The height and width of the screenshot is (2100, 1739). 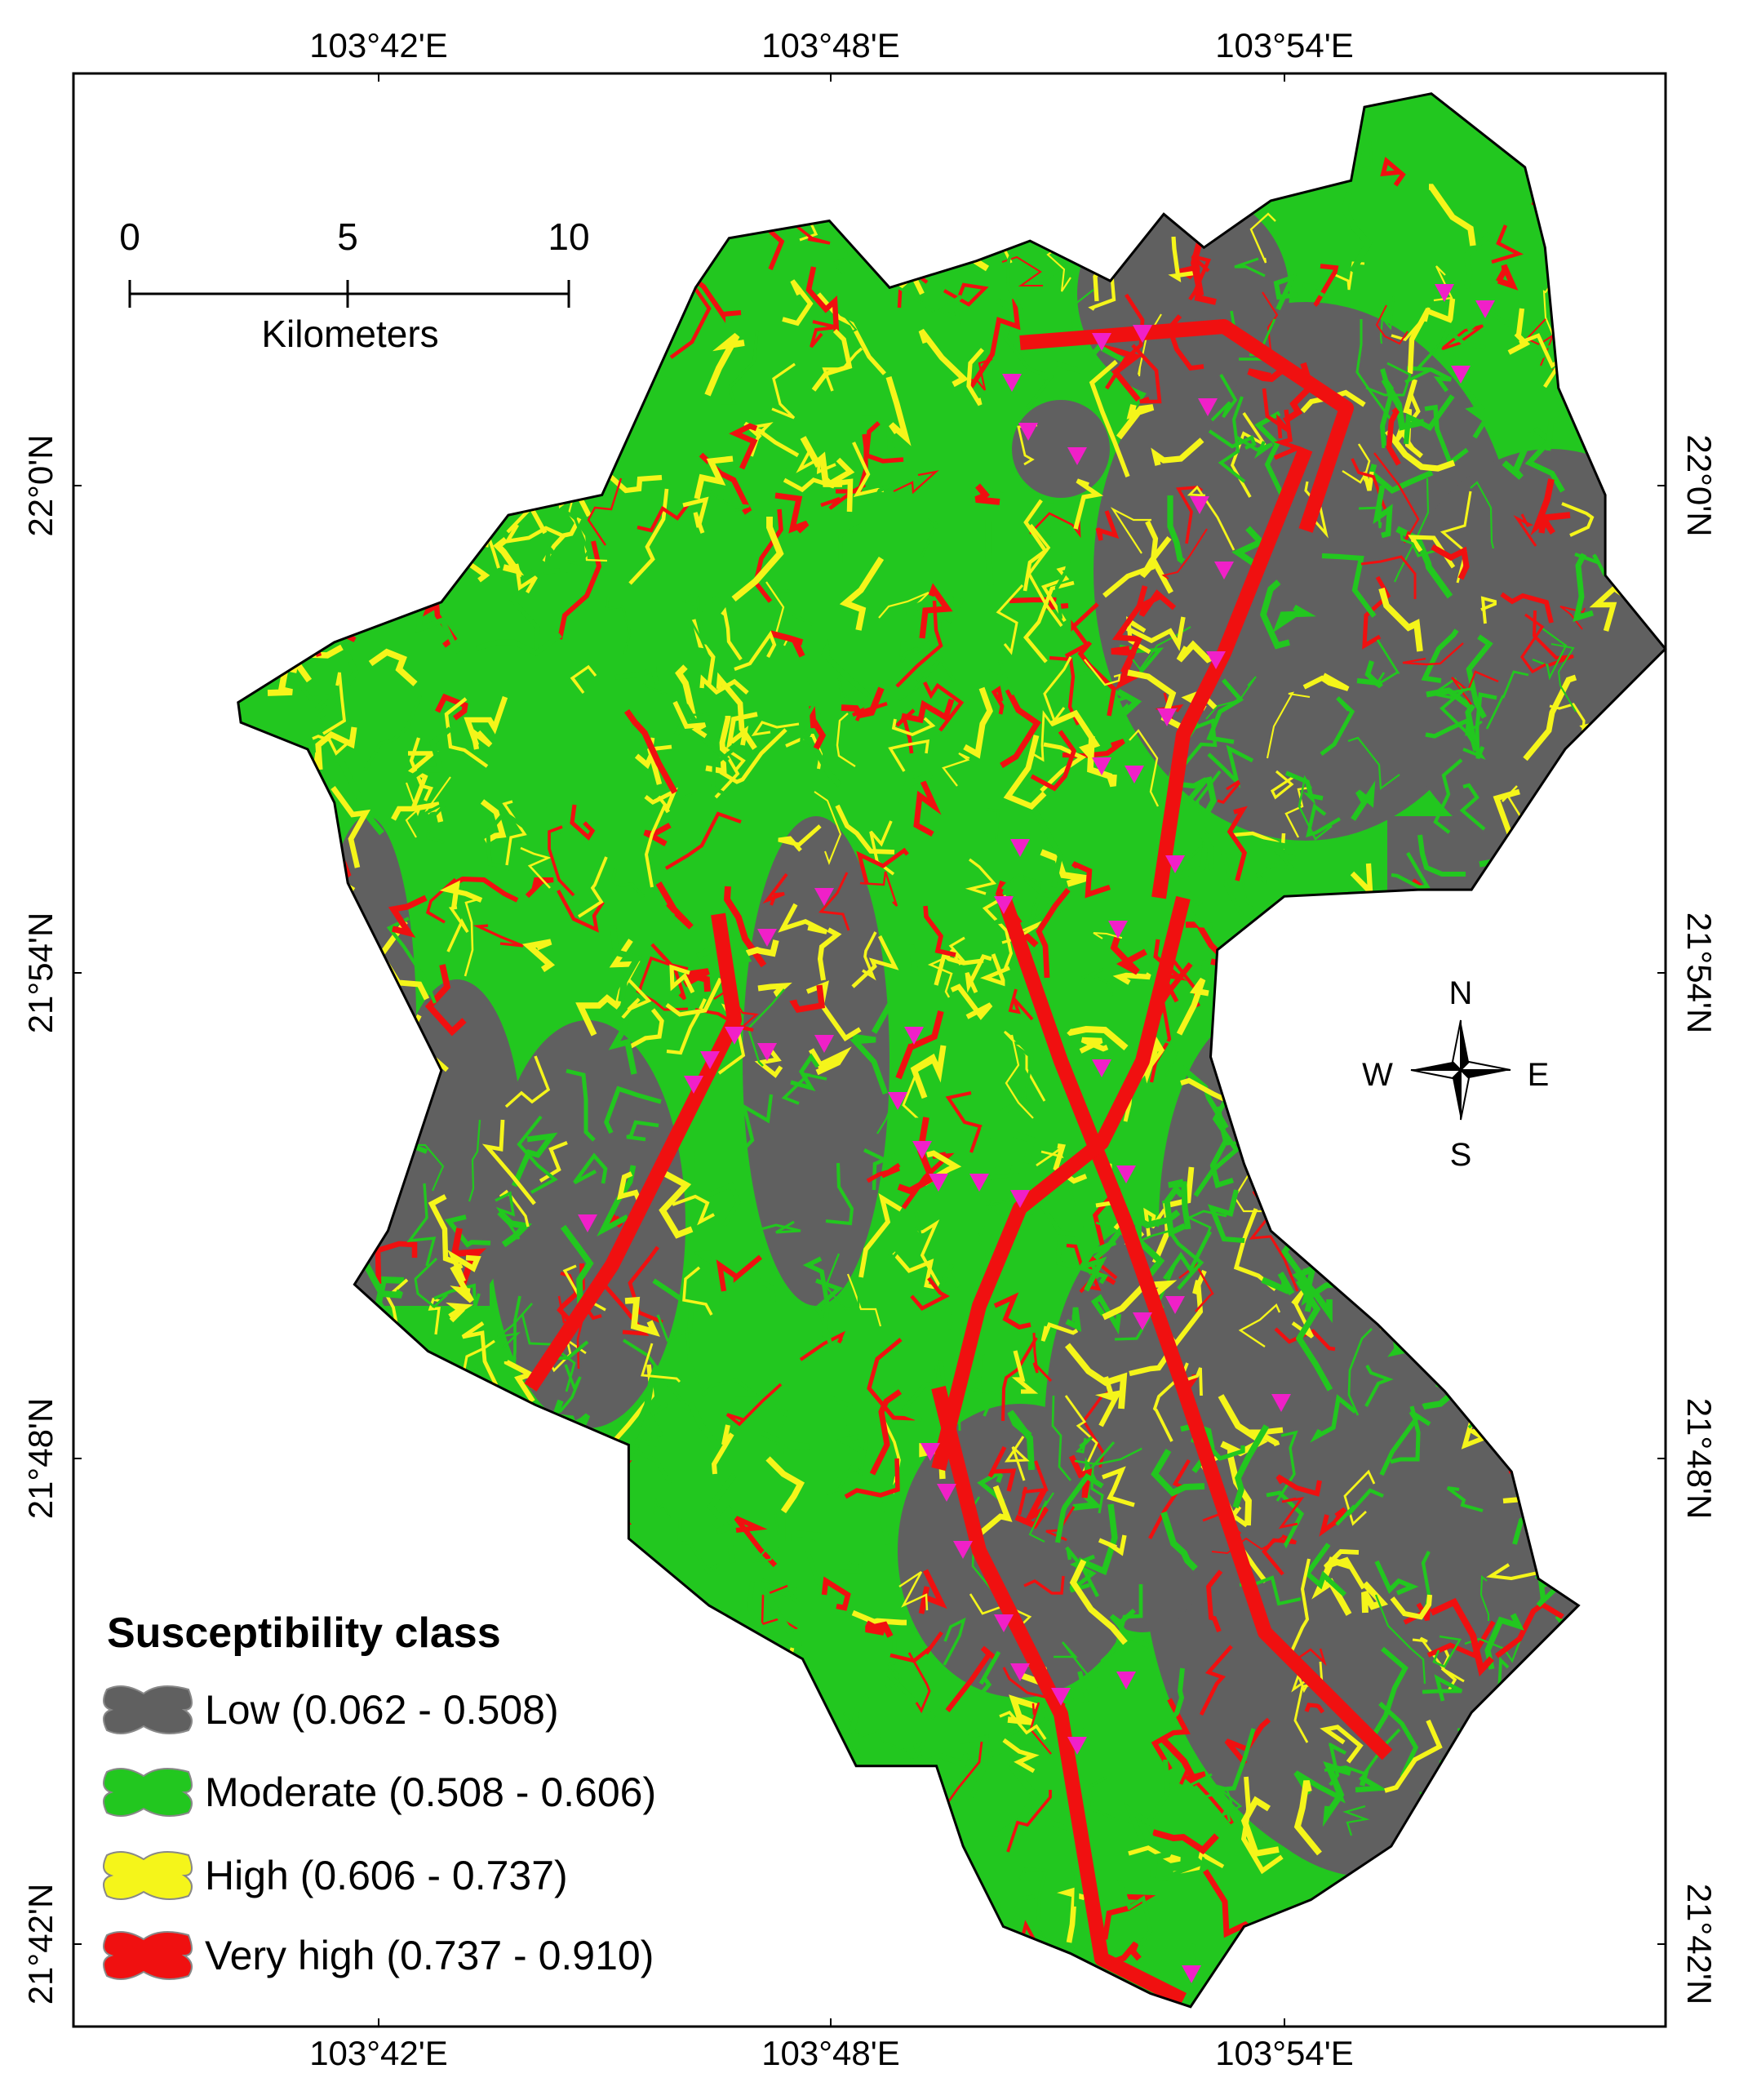 What do you see at coordinates (386, 1876) in the screenshot?
I see `legend-label: High (0.606 - 0.737)` at bounding box center [386, 1876].